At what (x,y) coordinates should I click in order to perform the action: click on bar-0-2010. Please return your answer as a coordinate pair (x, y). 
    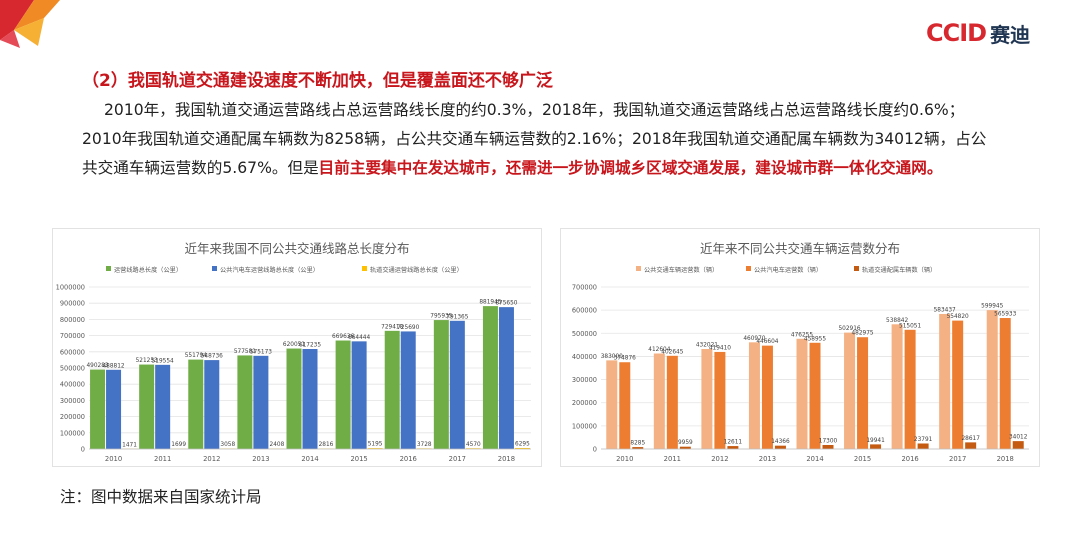
    Looking at the image, I should click on (612, 404).